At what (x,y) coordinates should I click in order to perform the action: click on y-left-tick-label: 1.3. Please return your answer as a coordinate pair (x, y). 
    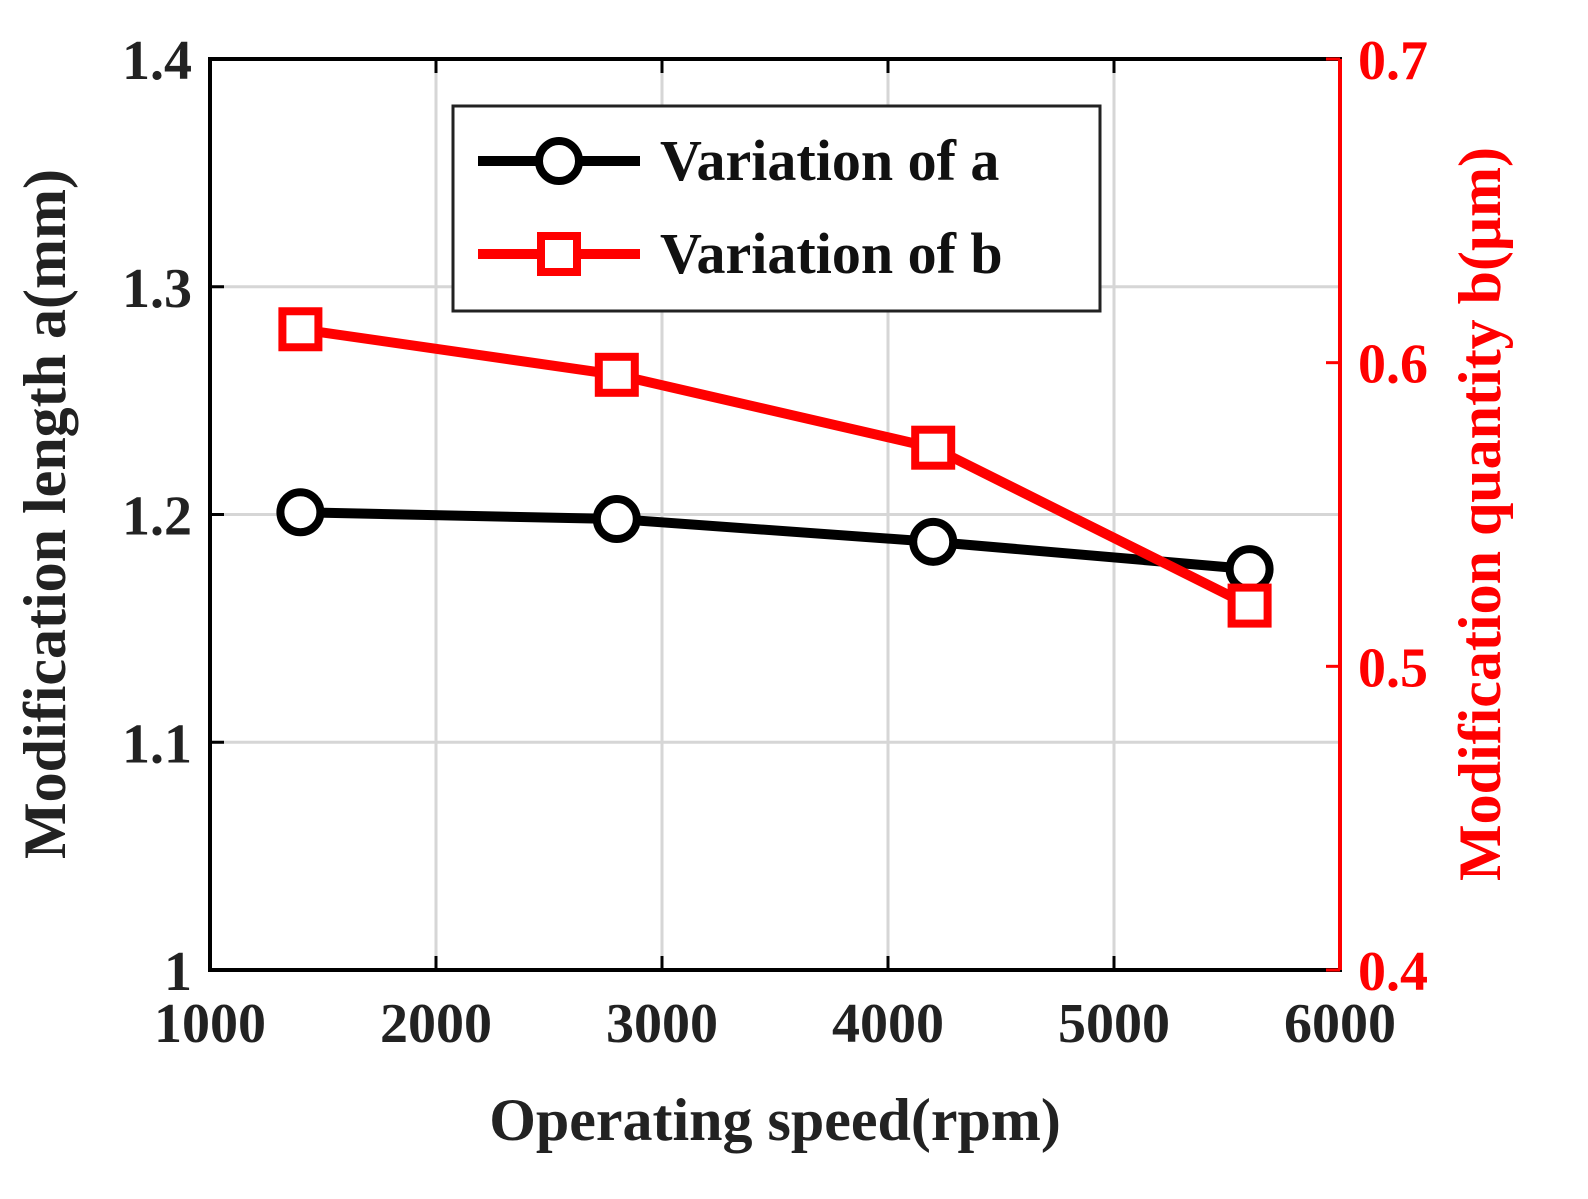
    Looking at the image, I should click on (157, 289).